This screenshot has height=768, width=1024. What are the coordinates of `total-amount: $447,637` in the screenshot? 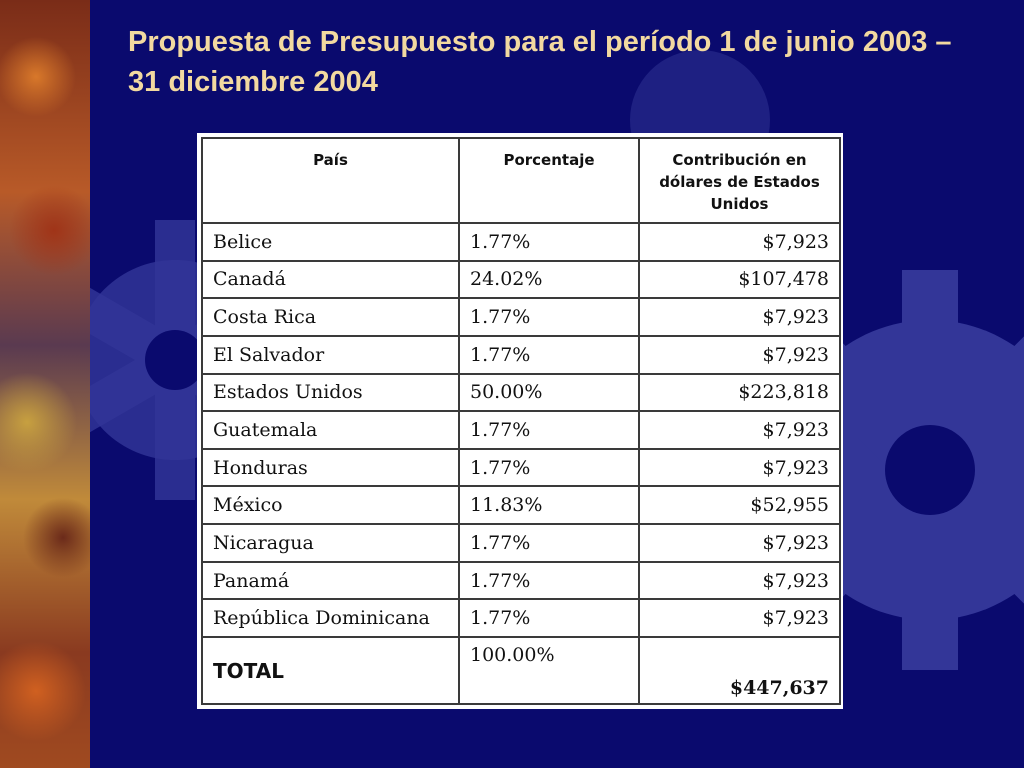 It's located at (739, 670).